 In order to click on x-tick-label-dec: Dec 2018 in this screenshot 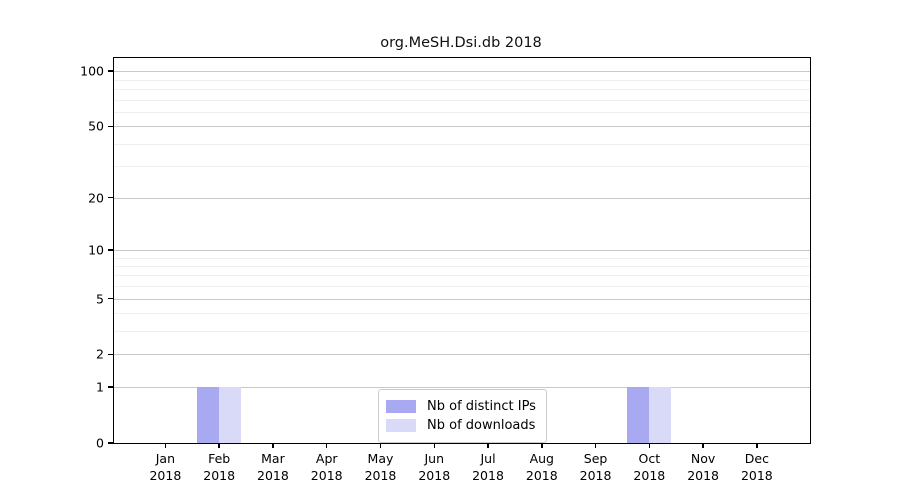, I will do `click(756, 467)`.